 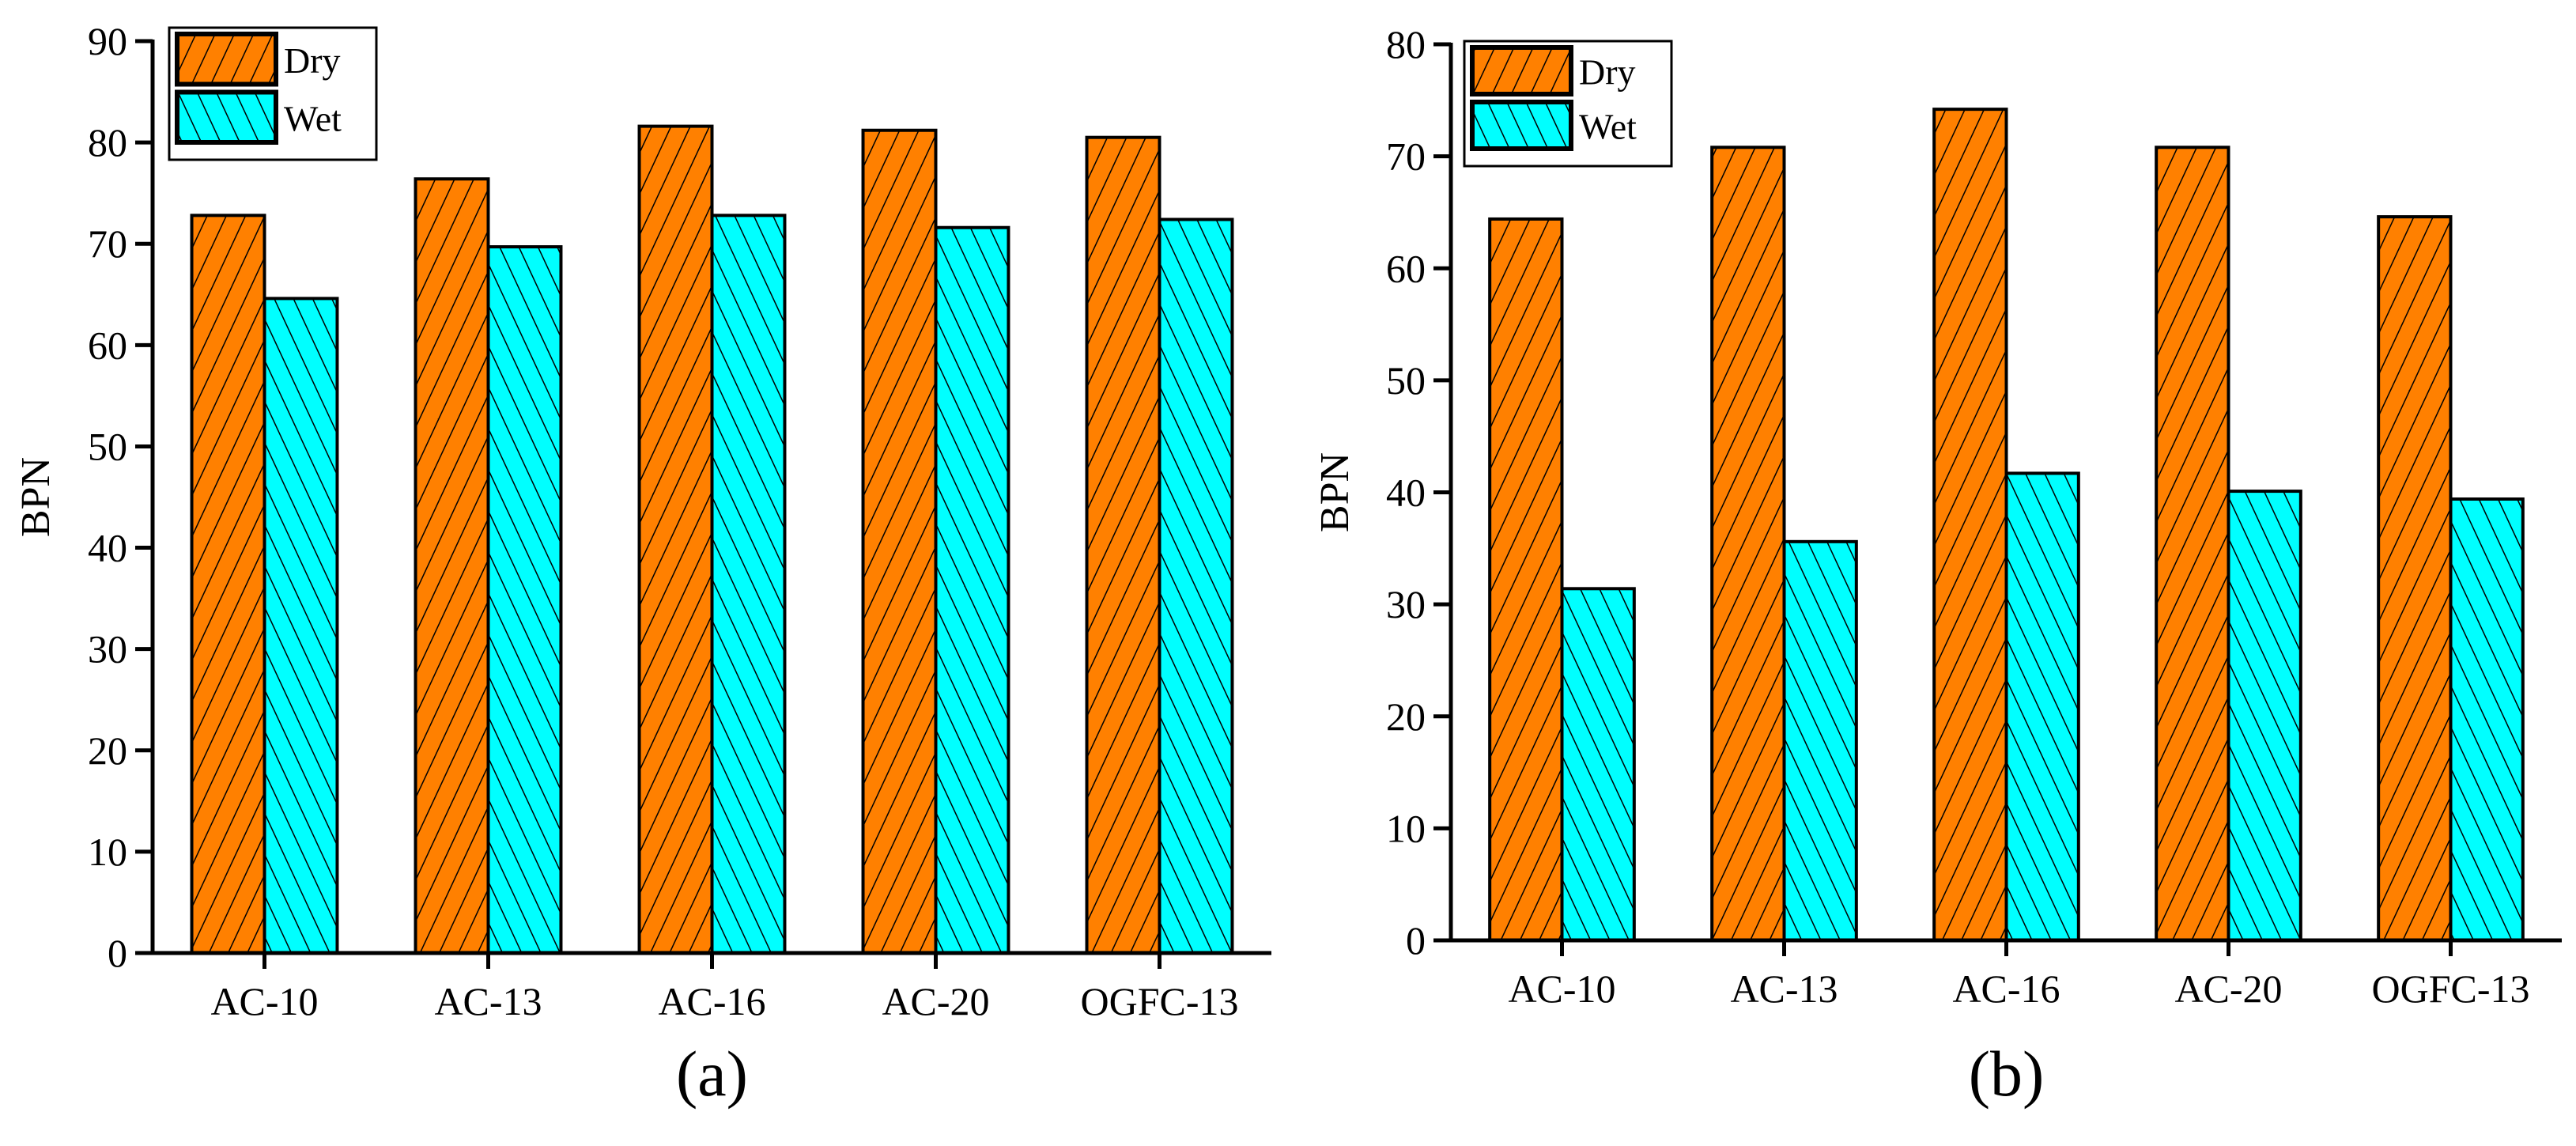 What do you see at coordinates (2007, 1074) in the screenshot?
I see `panel-label: (b)` at bounding box center [2007, 1074].